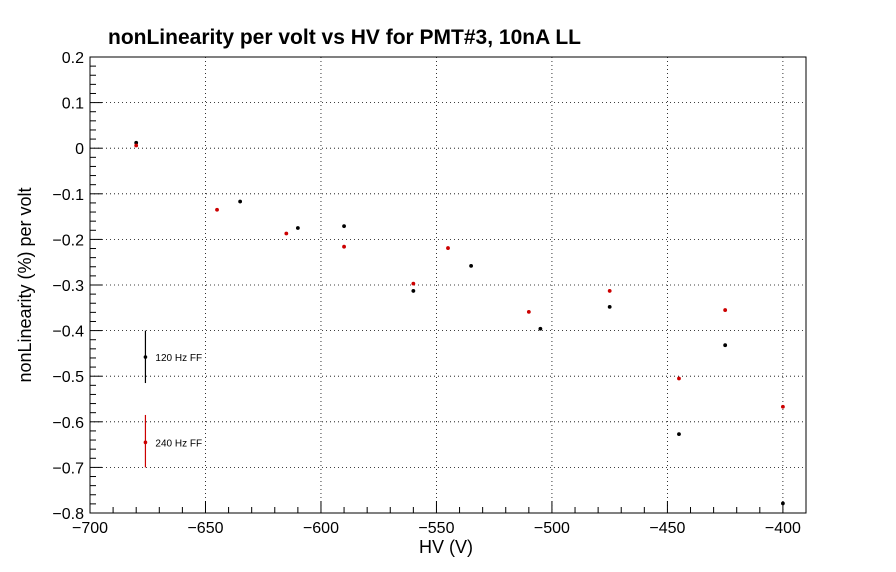 Image resolution: width=896 pixels, height=572 pixels. Describe the element at coordinates (68, 468) in the screenshot. I see `y-tick-label: −0.7` at that location.